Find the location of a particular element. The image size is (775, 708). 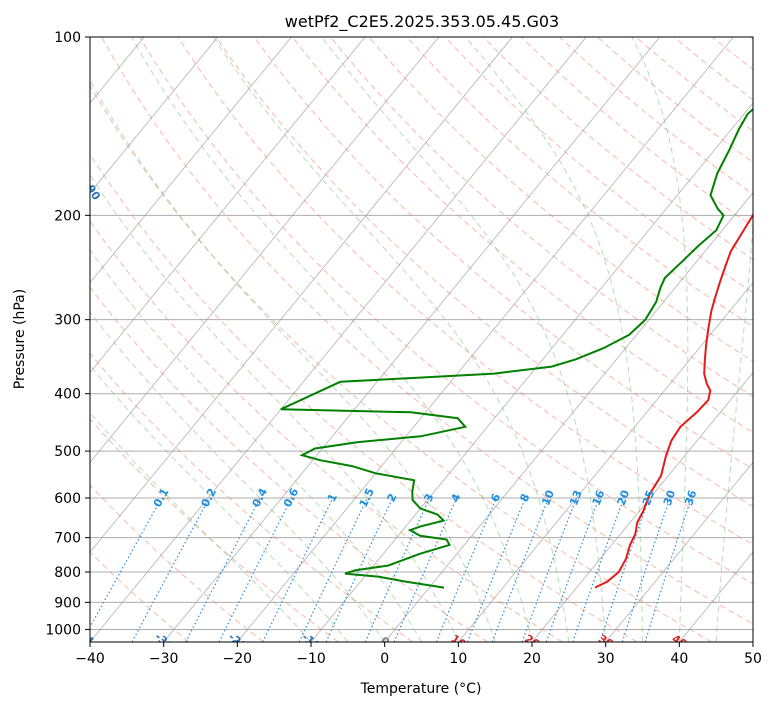

x-tick-label: 20 is located at coordinates (532, 659).